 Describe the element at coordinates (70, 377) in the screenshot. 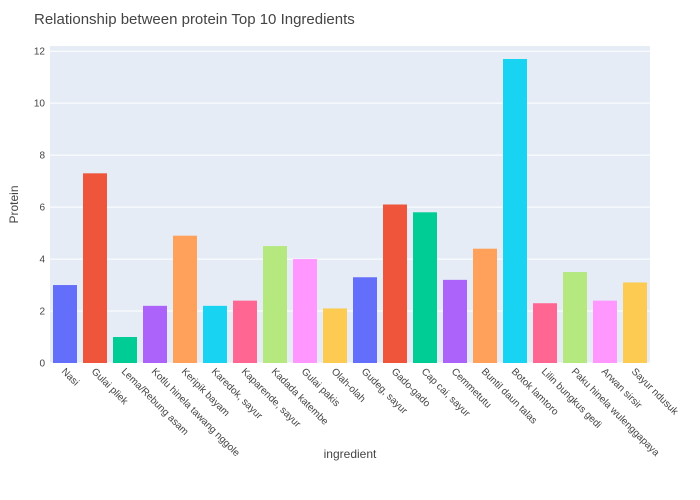

I see `x-tick-label: Nasi` at that location.